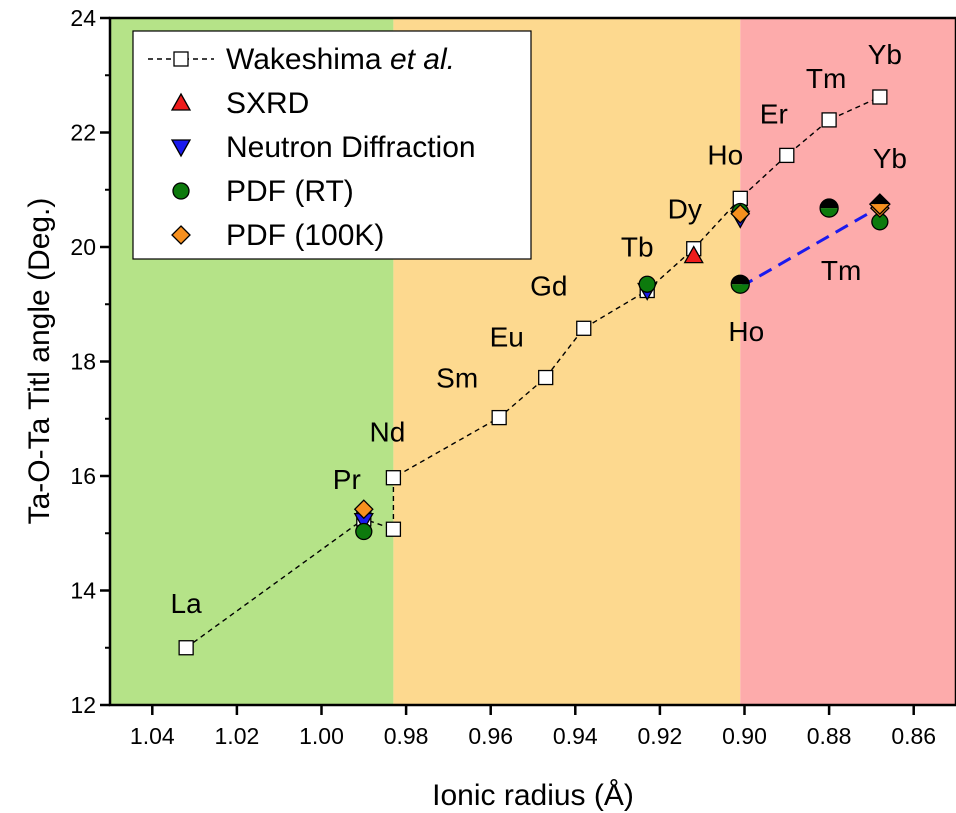 The width and height of the screenshot is (956, 813). Describe the element at coordinates (83, 247) in the screenshot. I see `y-tick-label: 20` at that location.